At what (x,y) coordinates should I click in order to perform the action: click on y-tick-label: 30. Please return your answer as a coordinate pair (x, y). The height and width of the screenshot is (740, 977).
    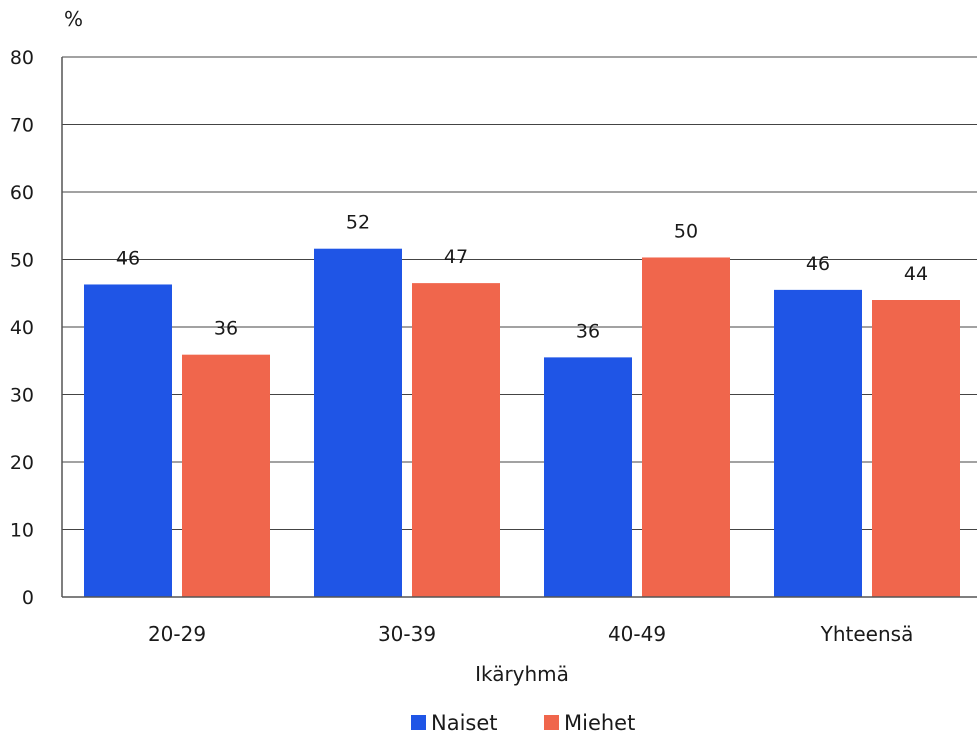
    Looking at the image, I should click on (22, 396).